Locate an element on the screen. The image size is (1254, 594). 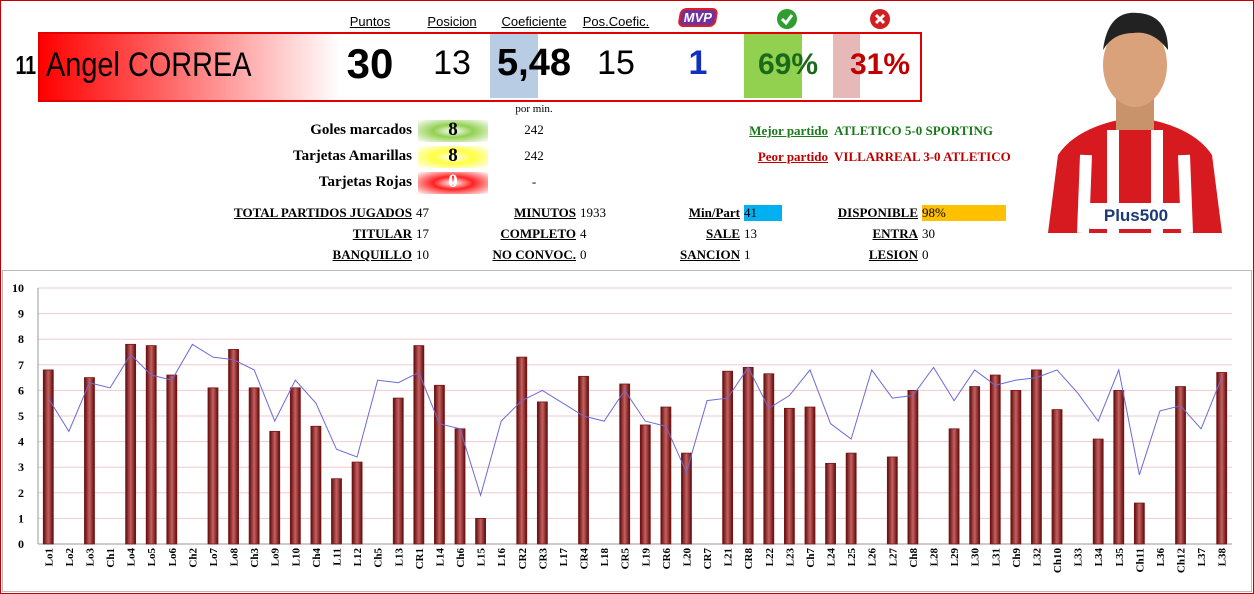
stat-value: 10 is located at coordinates (422, 254).